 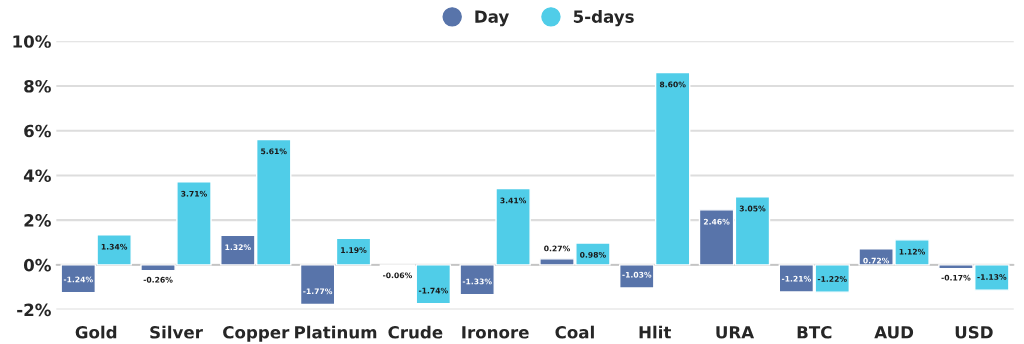 What do you see at coordinates (34, 310) in the screenshot?
I see `y-tick-label: -2%` at bounding box center [34, 310].